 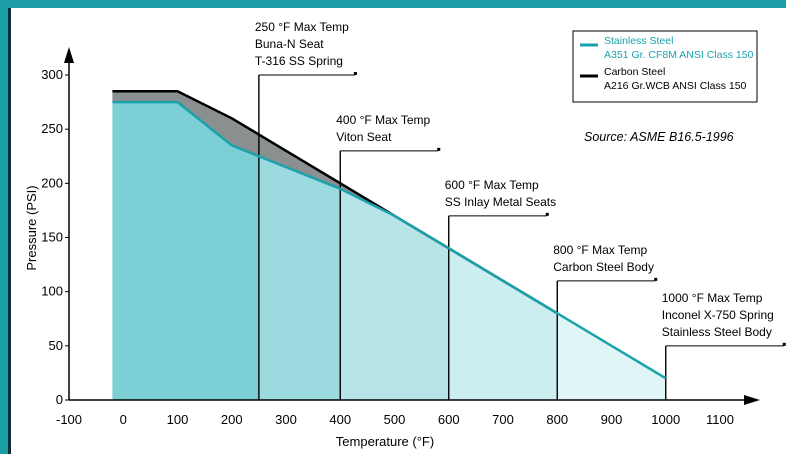 I want to click on y-tick-label-300: 300, so click(x=52, y=74).